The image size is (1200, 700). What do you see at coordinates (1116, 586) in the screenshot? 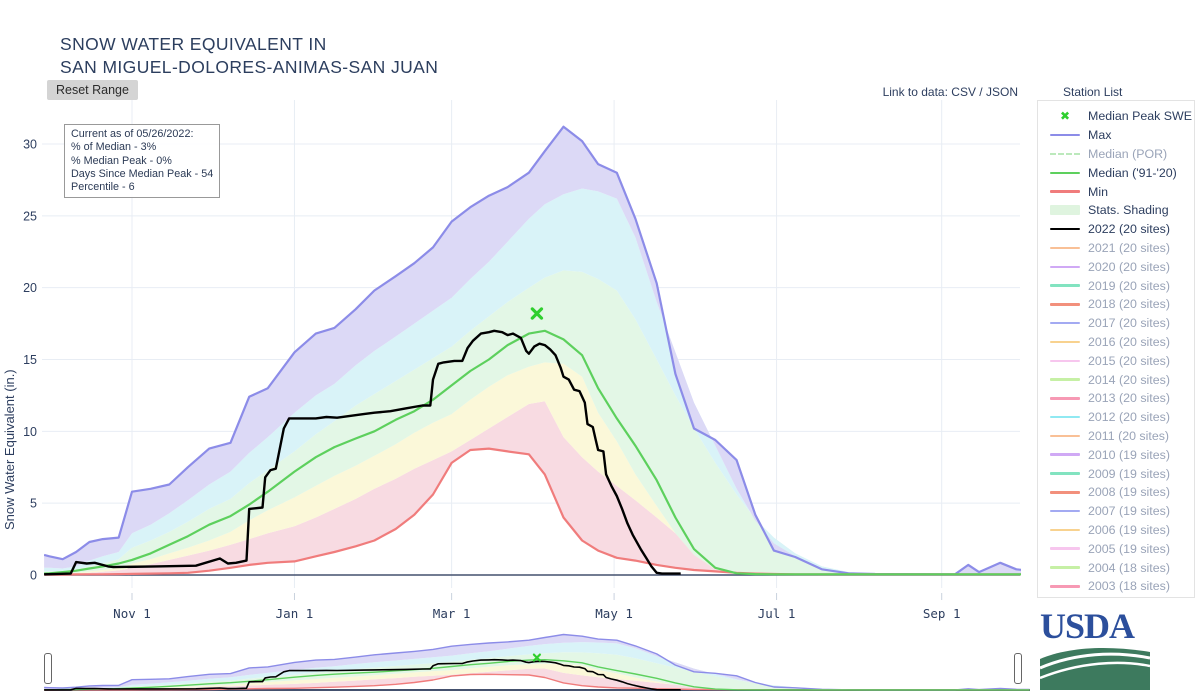
I see `legend-item-2003-18-sites: 2003 (18 sites)` at bounding box center [1116, 586].